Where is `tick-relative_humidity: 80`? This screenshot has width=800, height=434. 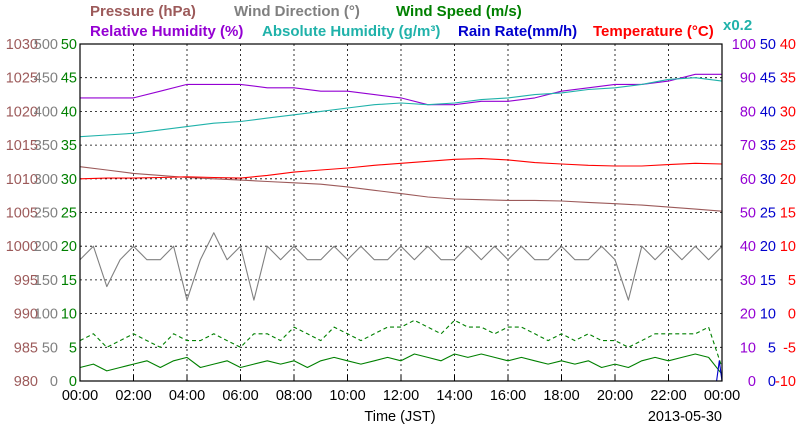 tick-relative_humidity: 80 is located at coordinates (748, 112).